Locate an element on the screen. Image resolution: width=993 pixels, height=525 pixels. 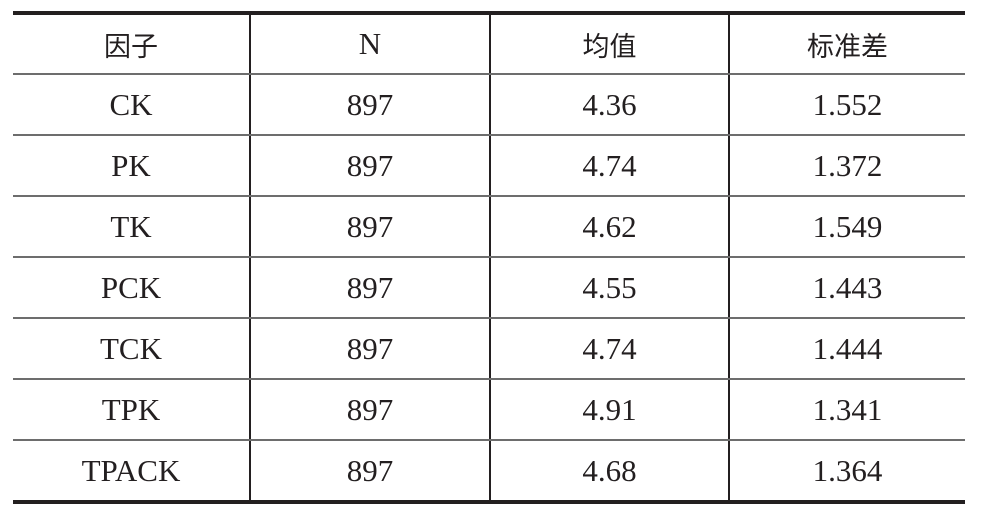
std-cell: 1.364 is located at coordinates (847, 470).